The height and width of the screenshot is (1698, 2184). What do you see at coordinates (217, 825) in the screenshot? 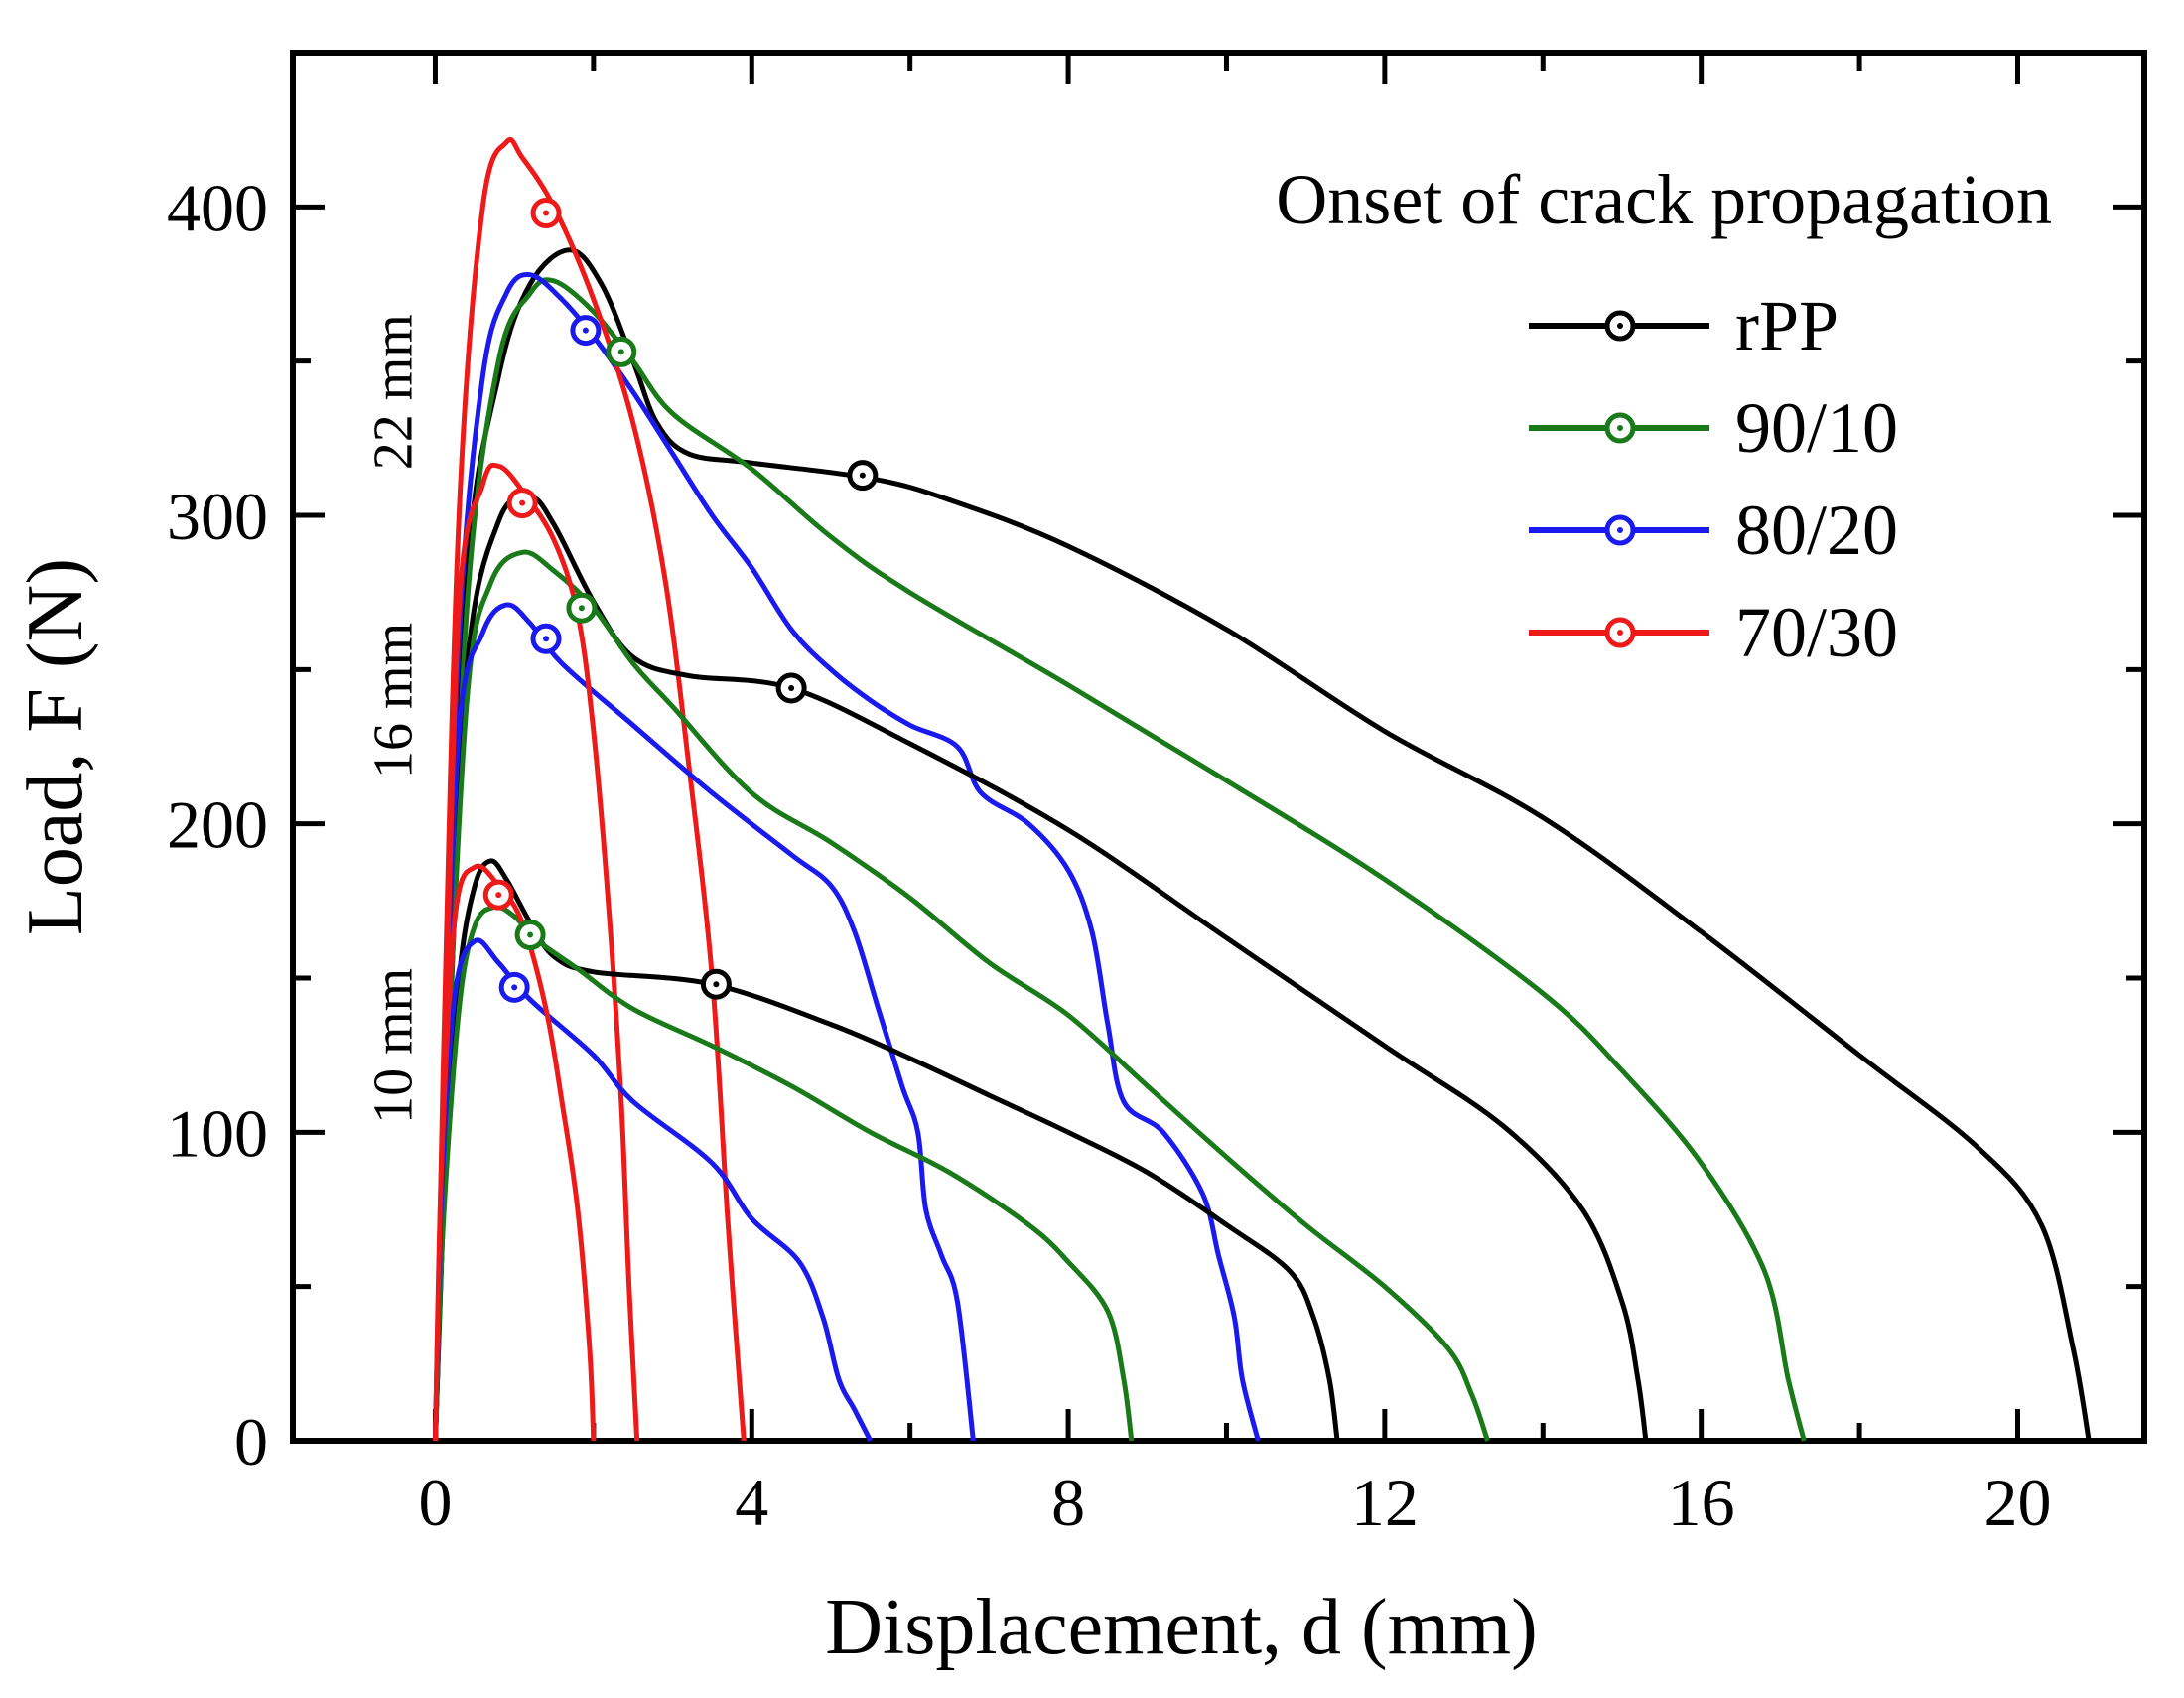
I see `y-tick-label: 200` at bounding box center [217, 825].